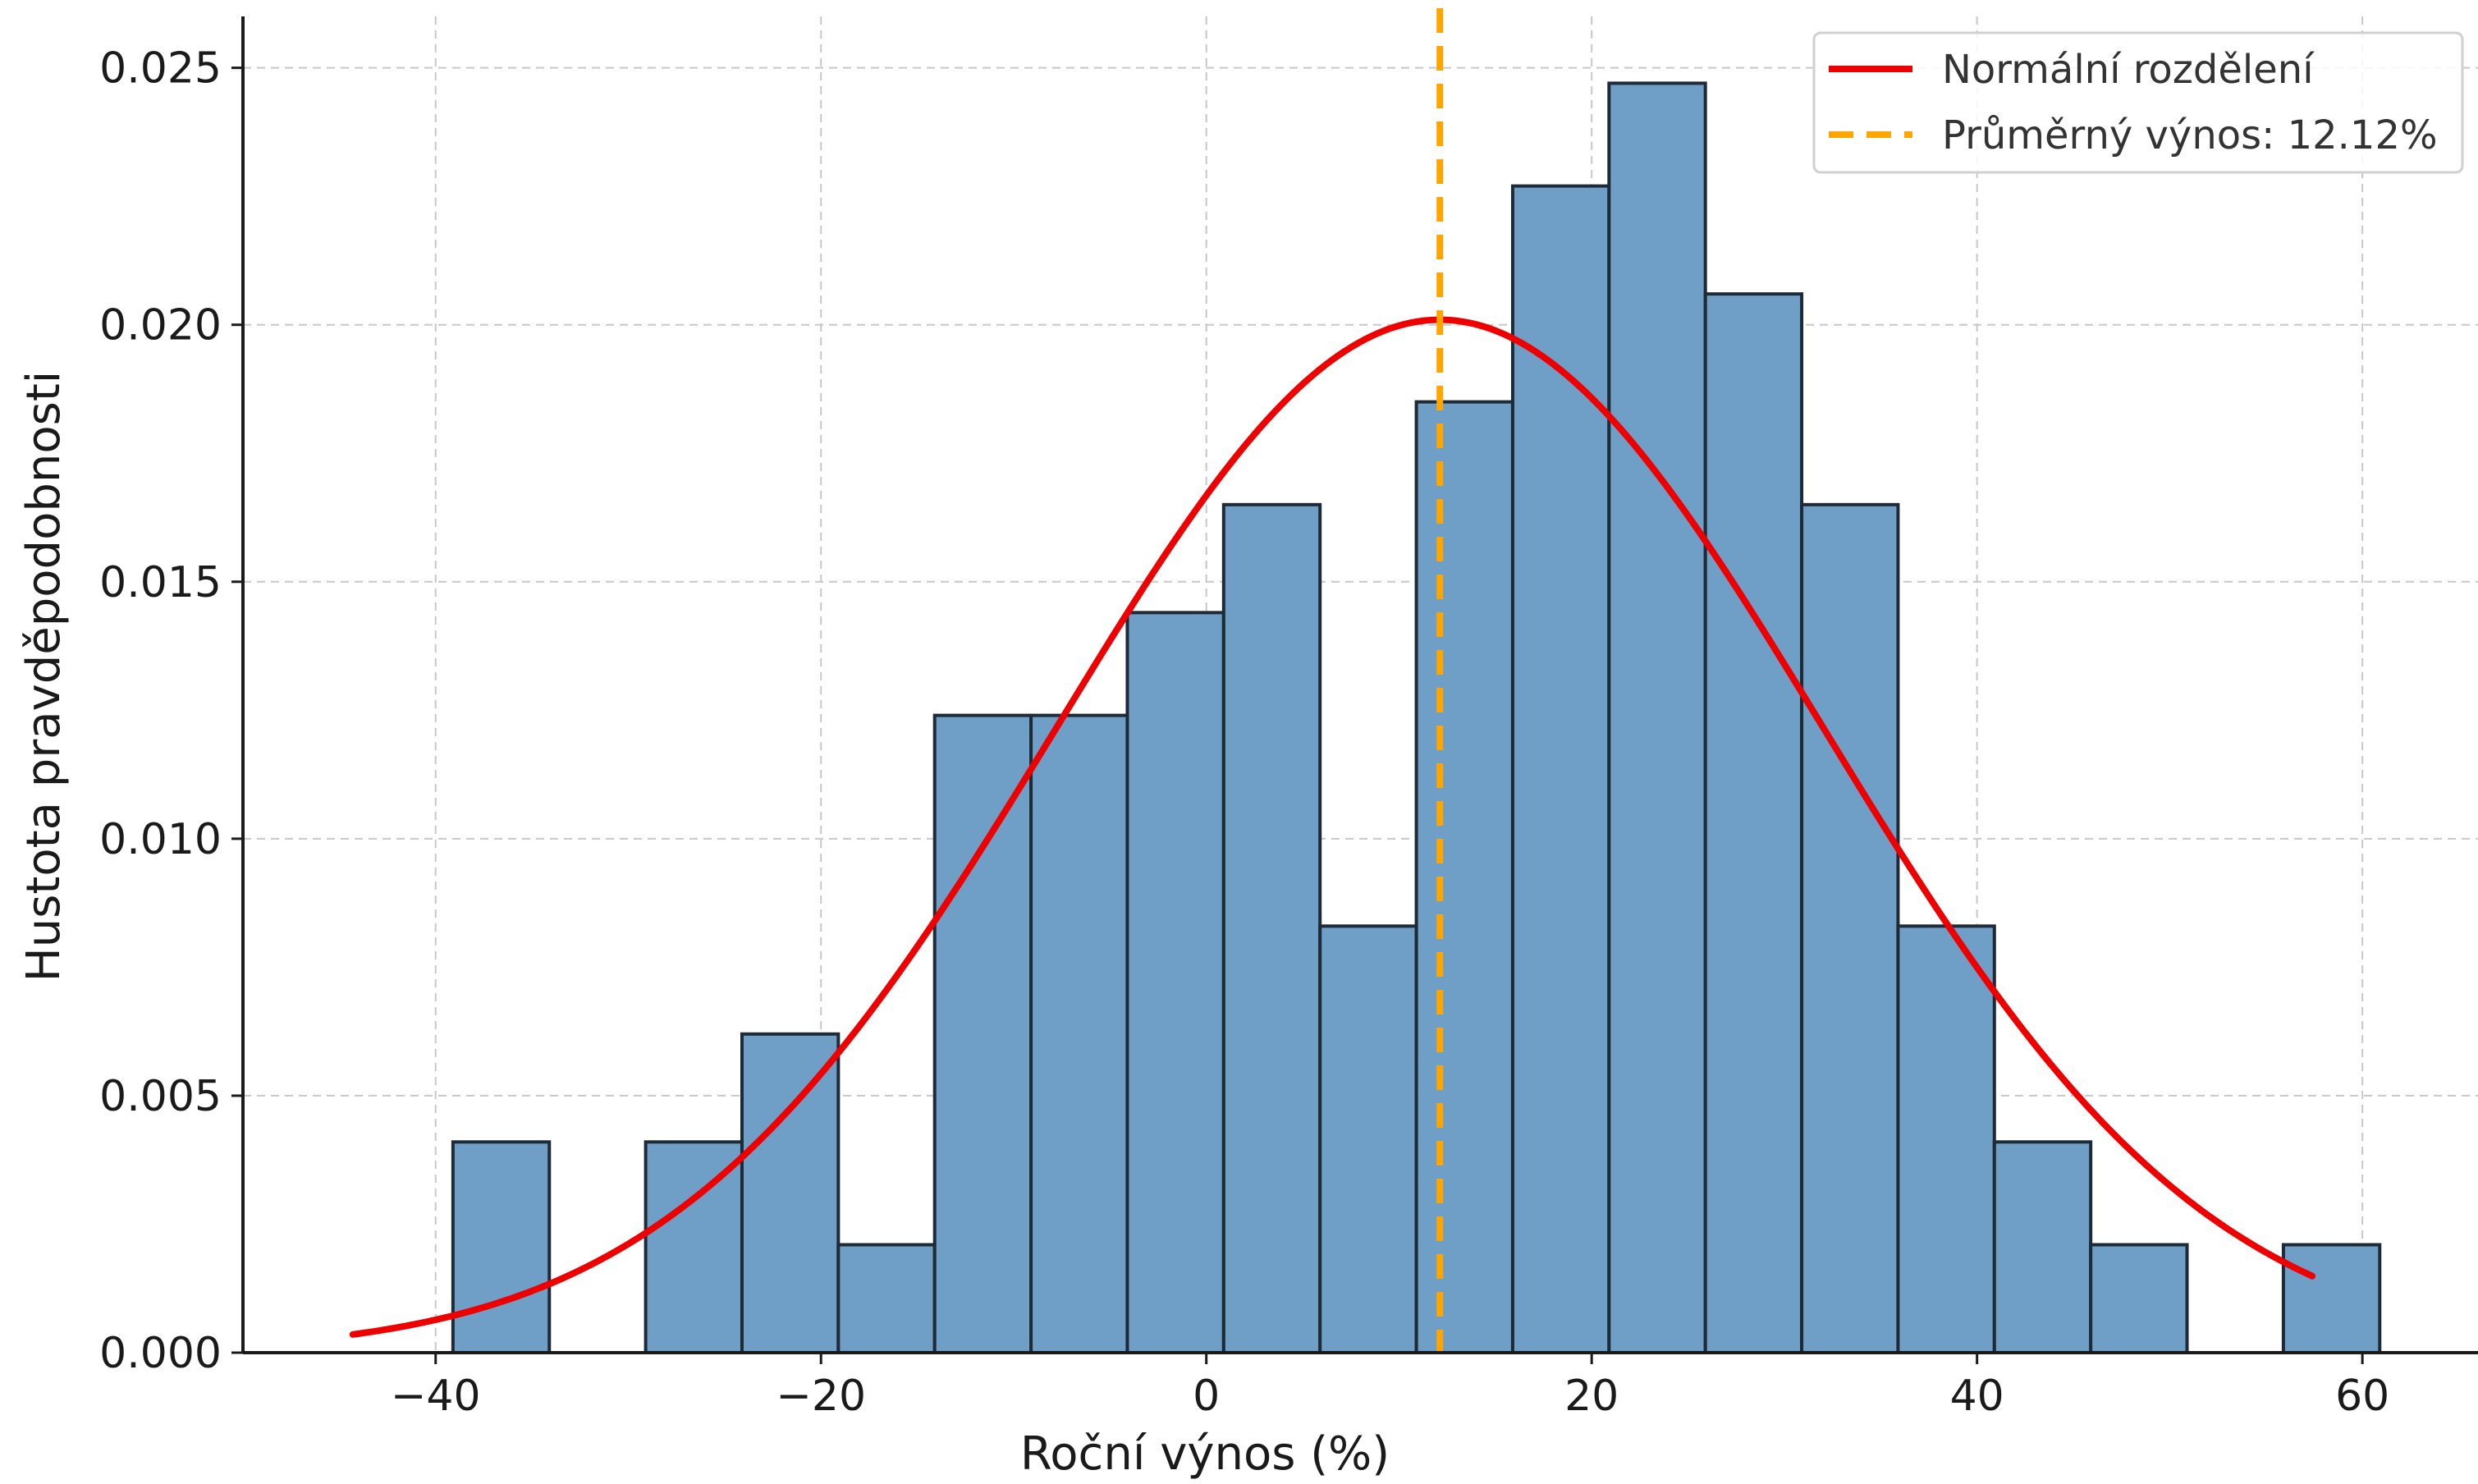 This screenshot has height=1484, width=2478. Describe the element at coordinates (160, 1353) in the screenshot. I see `y-tick-label: 0.000` at that location.